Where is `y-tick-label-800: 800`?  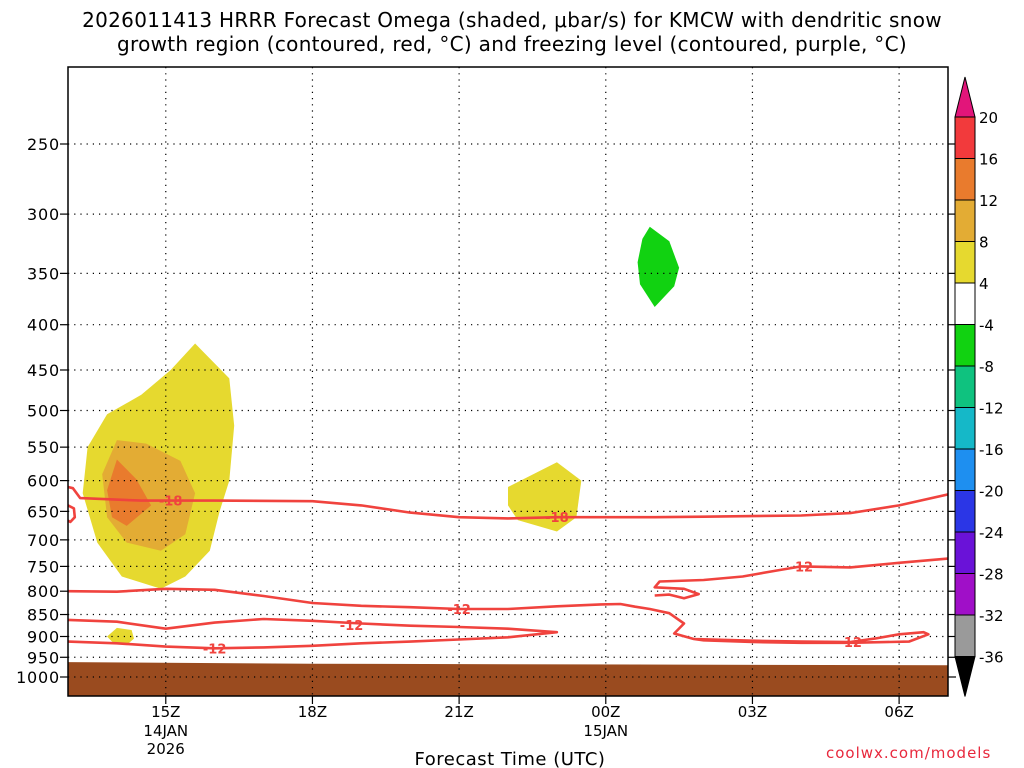
y-tick-label-800: 800 is located at coordinates (43, 591).